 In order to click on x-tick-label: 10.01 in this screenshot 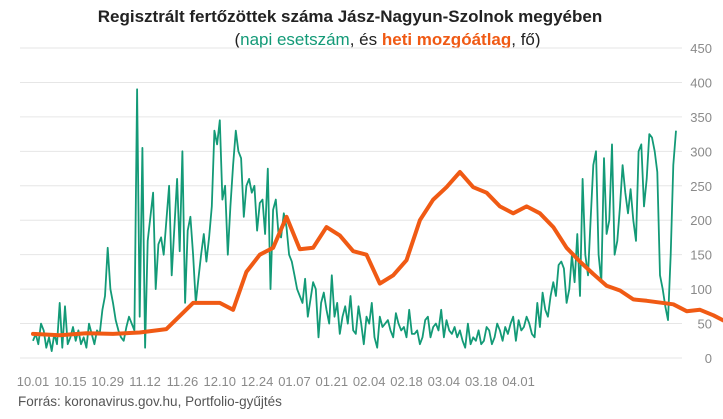, I will do `click(33, 381)`.